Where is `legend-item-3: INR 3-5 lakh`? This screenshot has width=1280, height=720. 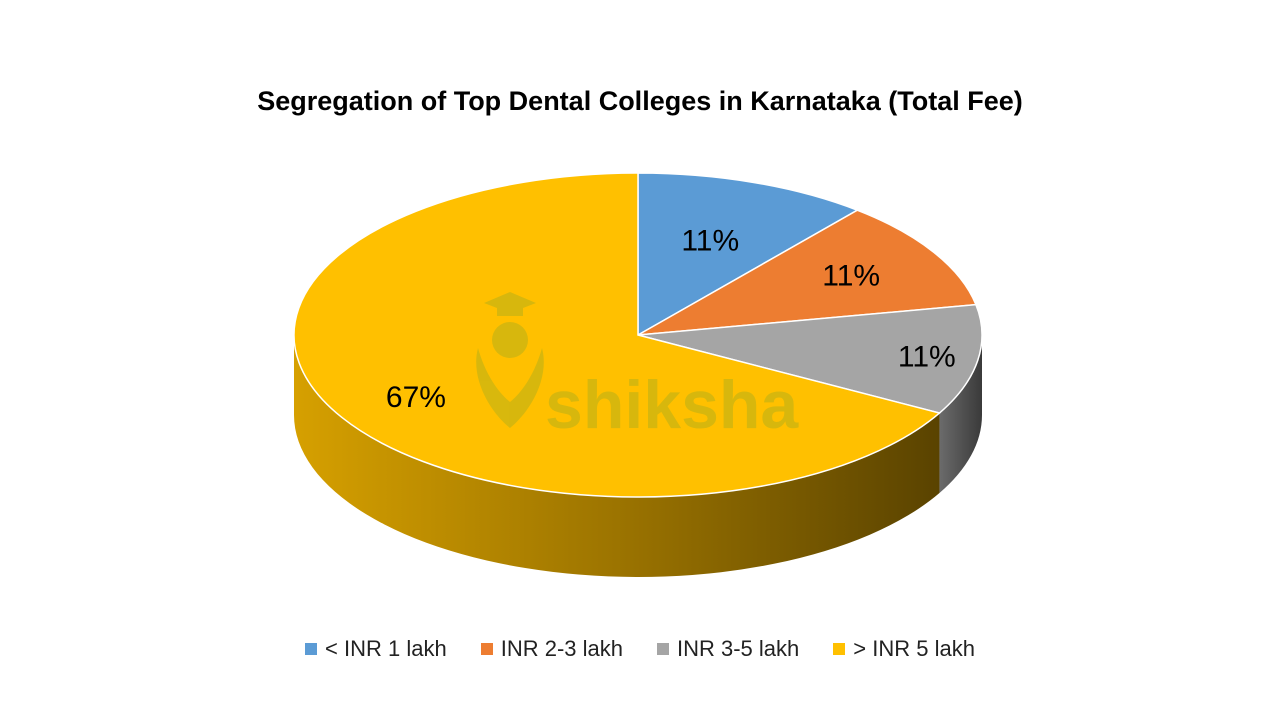 legend-item-3: INR 3-5 lakh is located at coordinates (728, 649).